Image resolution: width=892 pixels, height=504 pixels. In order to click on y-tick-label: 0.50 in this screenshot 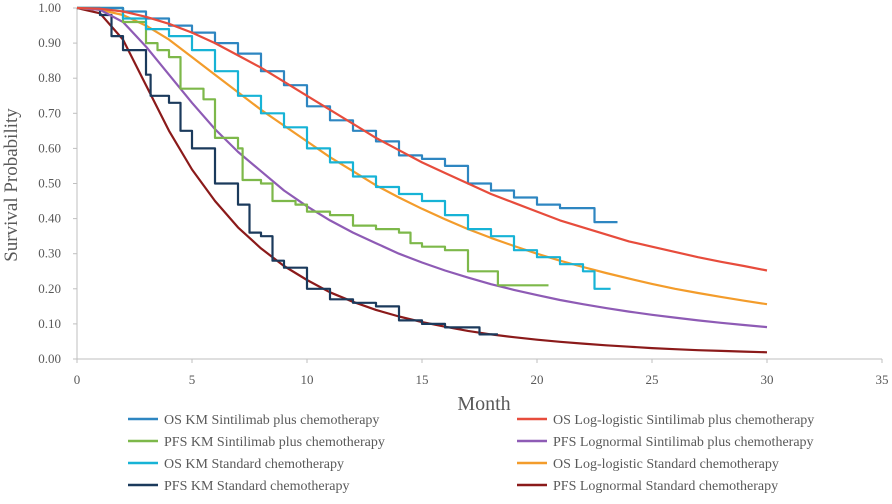, I will do `click(49, 183)`.